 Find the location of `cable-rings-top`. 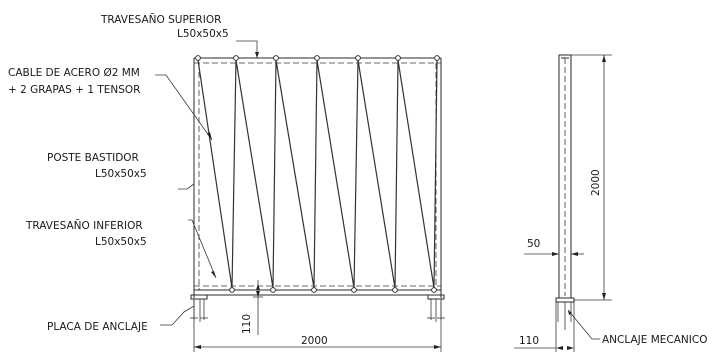

cable-rings-top is located at coordinates (317, 58).